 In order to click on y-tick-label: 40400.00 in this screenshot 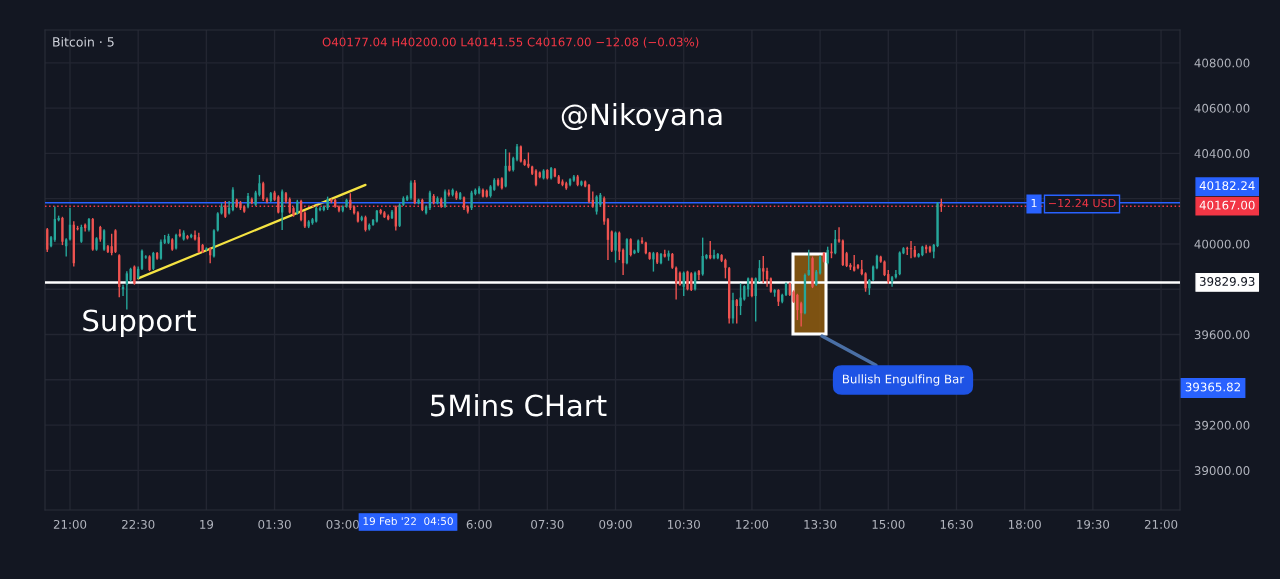, I will do `click(1222, 154)`.